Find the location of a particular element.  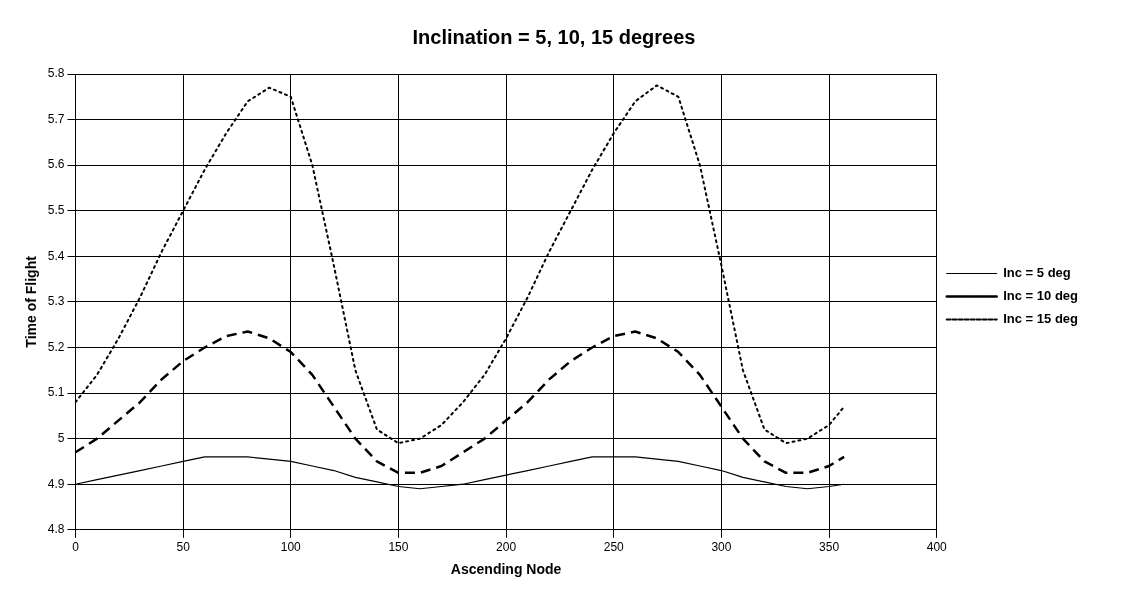

x-axis-title: Ascending Node is located at coordinates (506, 569).